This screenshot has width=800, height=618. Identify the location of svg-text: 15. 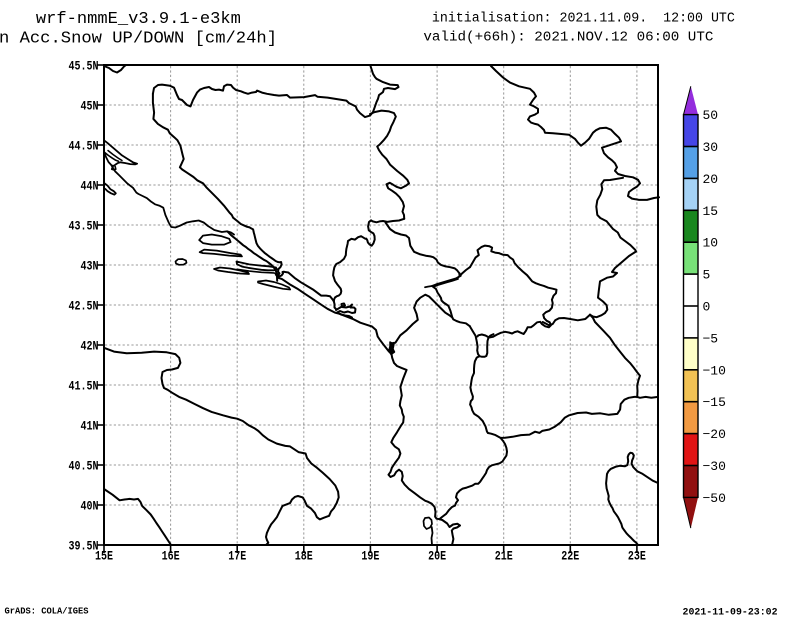
(711, 211).